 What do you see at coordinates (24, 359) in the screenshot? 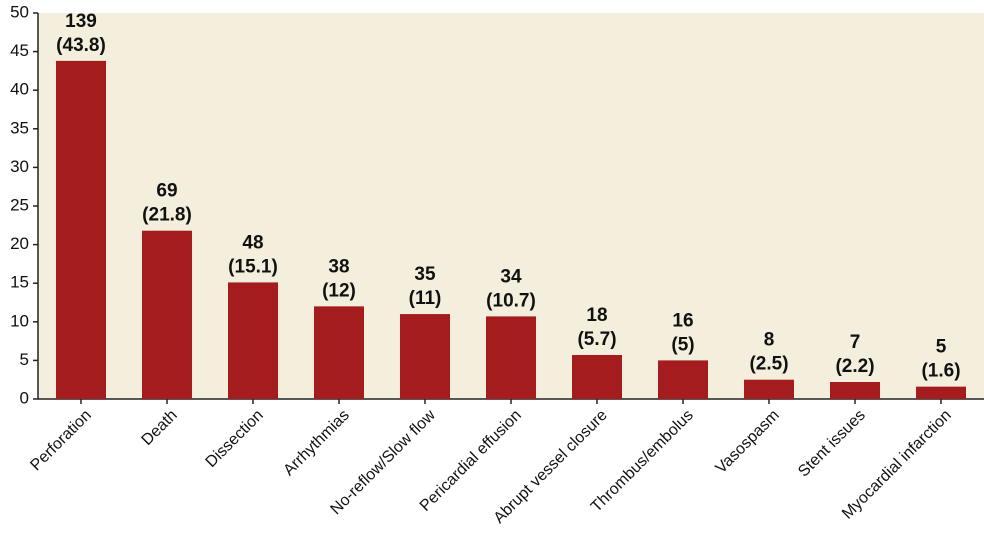
I see `y-tick-label: 5` at bounding box center [24, 359].